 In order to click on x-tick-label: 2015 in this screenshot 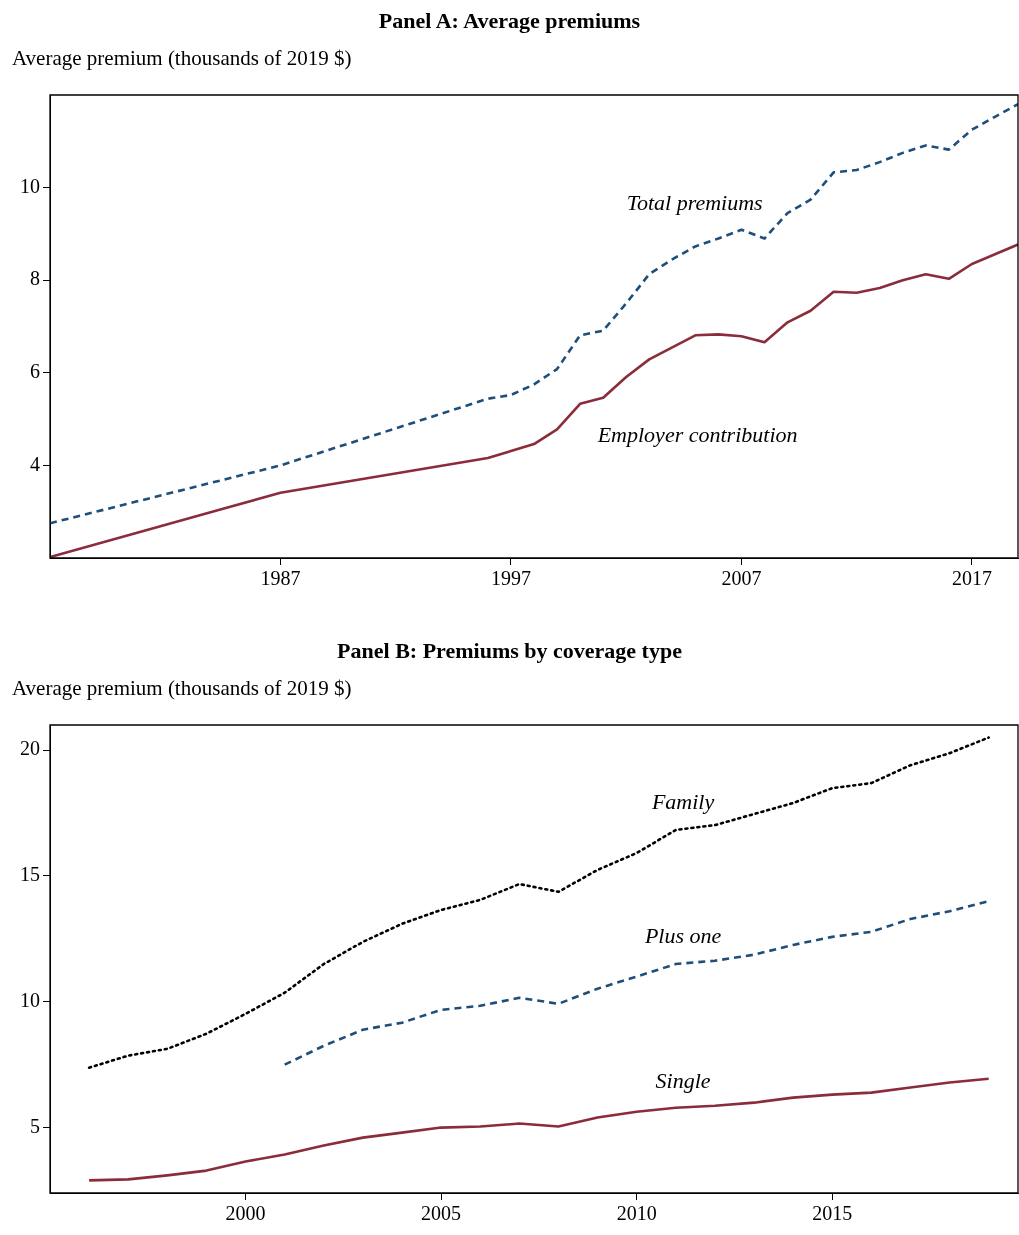, I will do `click(832, 1213)`.